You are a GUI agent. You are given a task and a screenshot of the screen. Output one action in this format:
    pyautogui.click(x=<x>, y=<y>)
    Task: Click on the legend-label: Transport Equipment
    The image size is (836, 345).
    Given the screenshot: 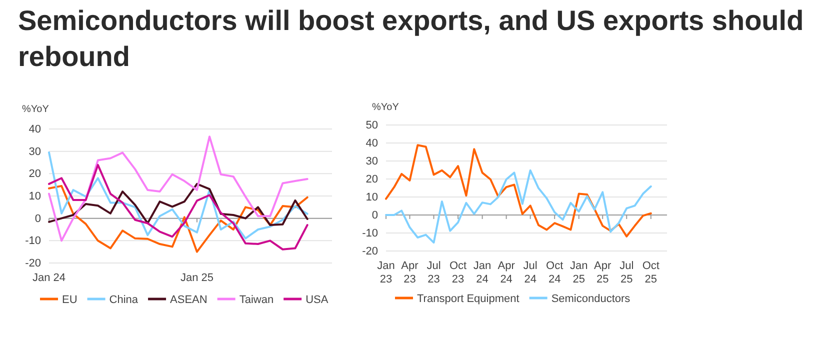 What is the action you would take?
    pyautogui.click(x=468, y=299)
    